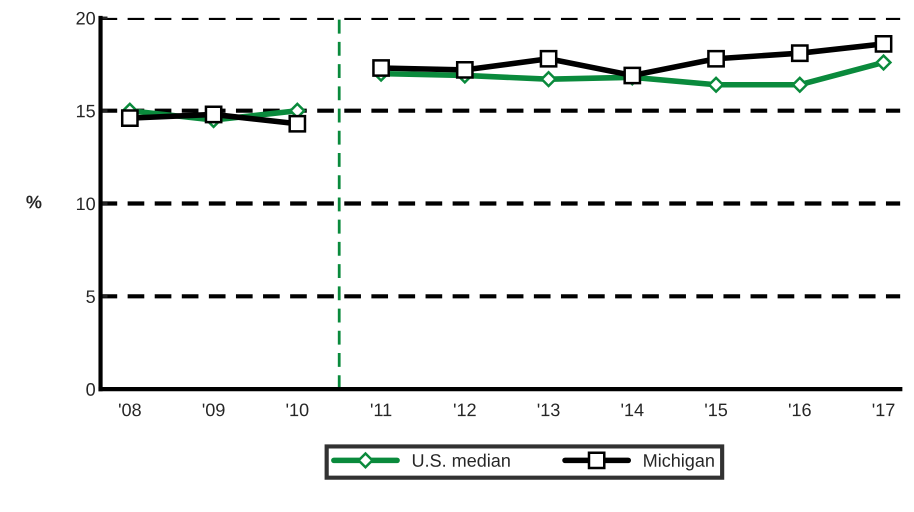  What do you see at coordinates (213, 409) in the screenshot?
I see `x-tick-label: '09` at bounding box center [213, 409].